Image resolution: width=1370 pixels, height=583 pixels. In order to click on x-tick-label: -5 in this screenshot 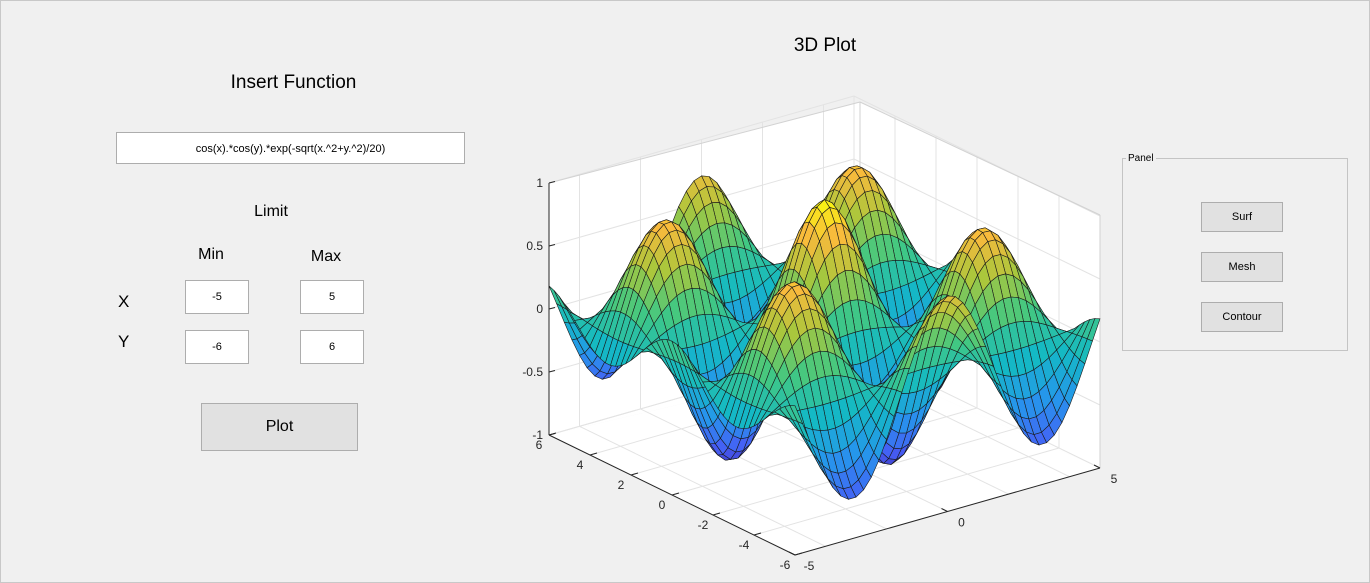, I will do `click(809, 566)`.